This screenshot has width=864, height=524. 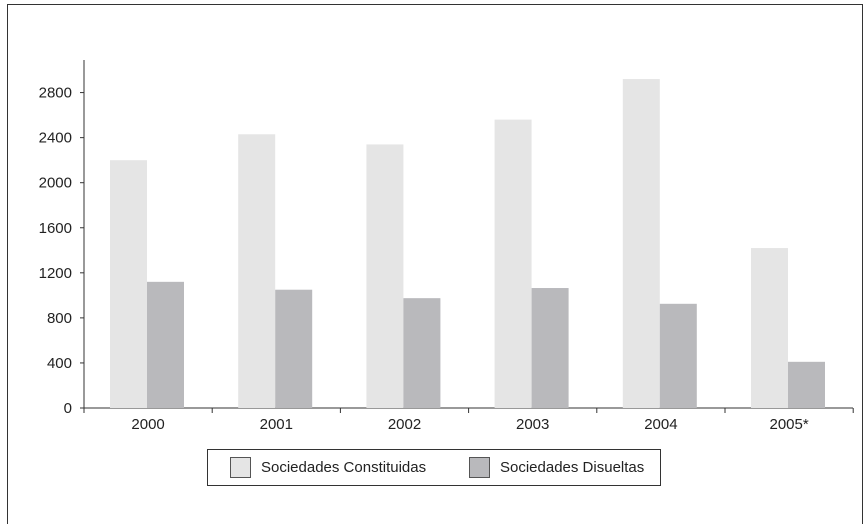 What do you see at coordinates (62, 238) in the screenshot?
I see `y-axis: 0 400 800 1200 1600 2000 2400 2800` at bounding box center [62, 238].